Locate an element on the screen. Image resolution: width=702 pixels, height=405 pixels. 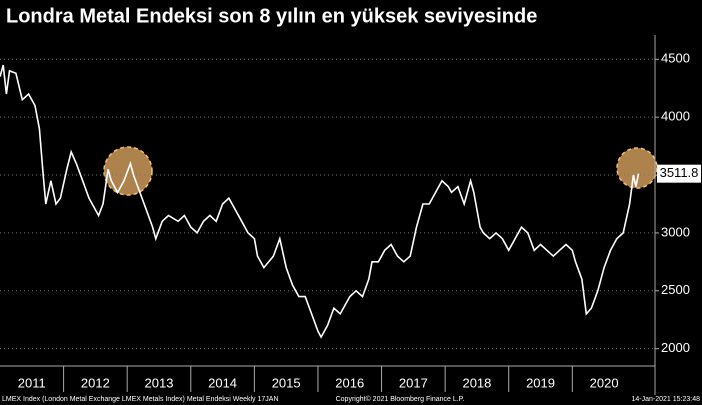
x-tick-label: 2018 is located at coordinates (476, 382).